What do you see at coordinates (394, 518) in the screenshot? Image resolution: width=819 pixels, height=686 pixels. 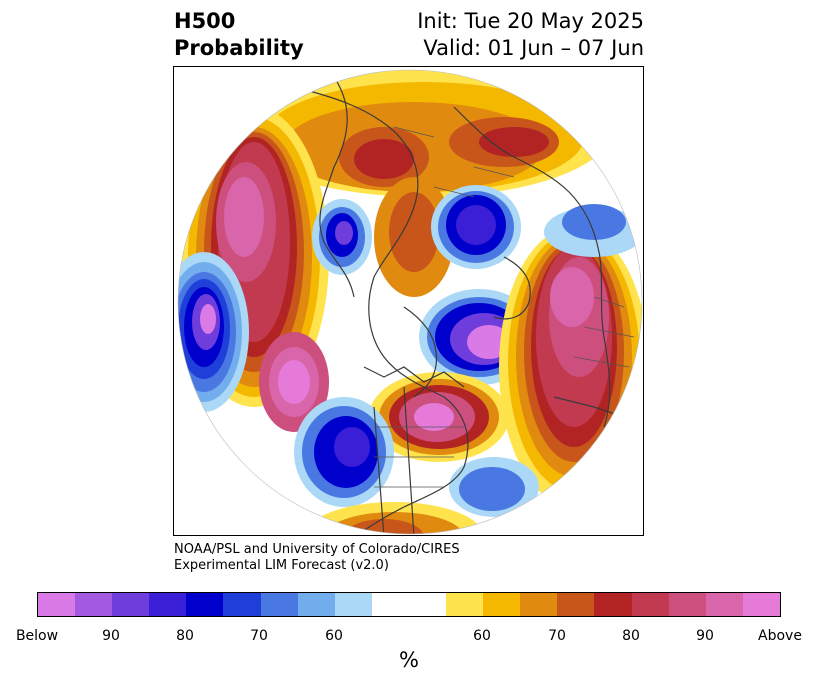 I see `warm-anomaly-bottom` at bounding box center [394, 518].